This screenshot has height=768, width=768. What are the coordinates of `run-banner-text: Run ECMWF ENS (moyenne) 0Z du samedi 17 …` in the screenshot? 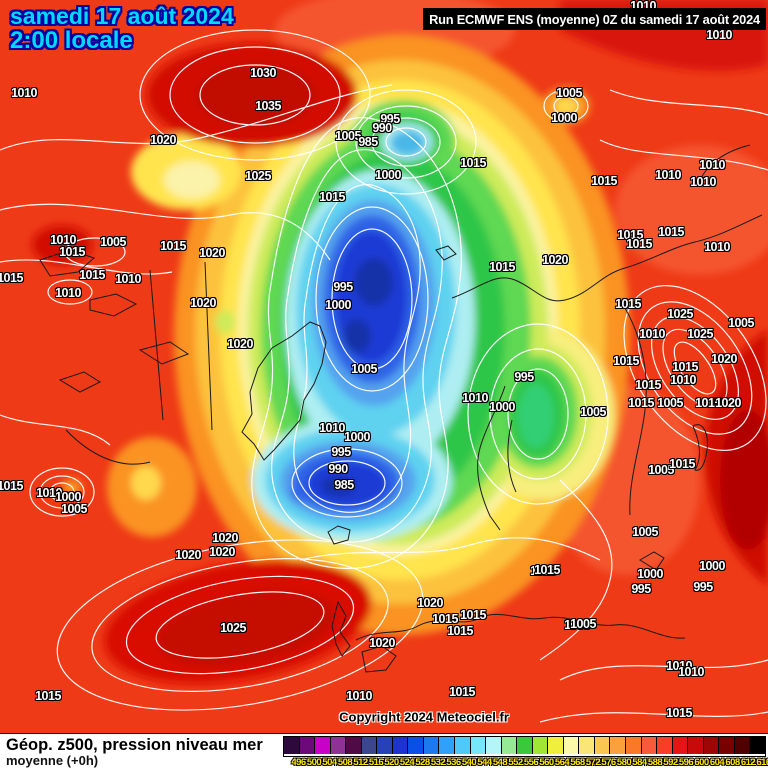 It's located at (594, 19).